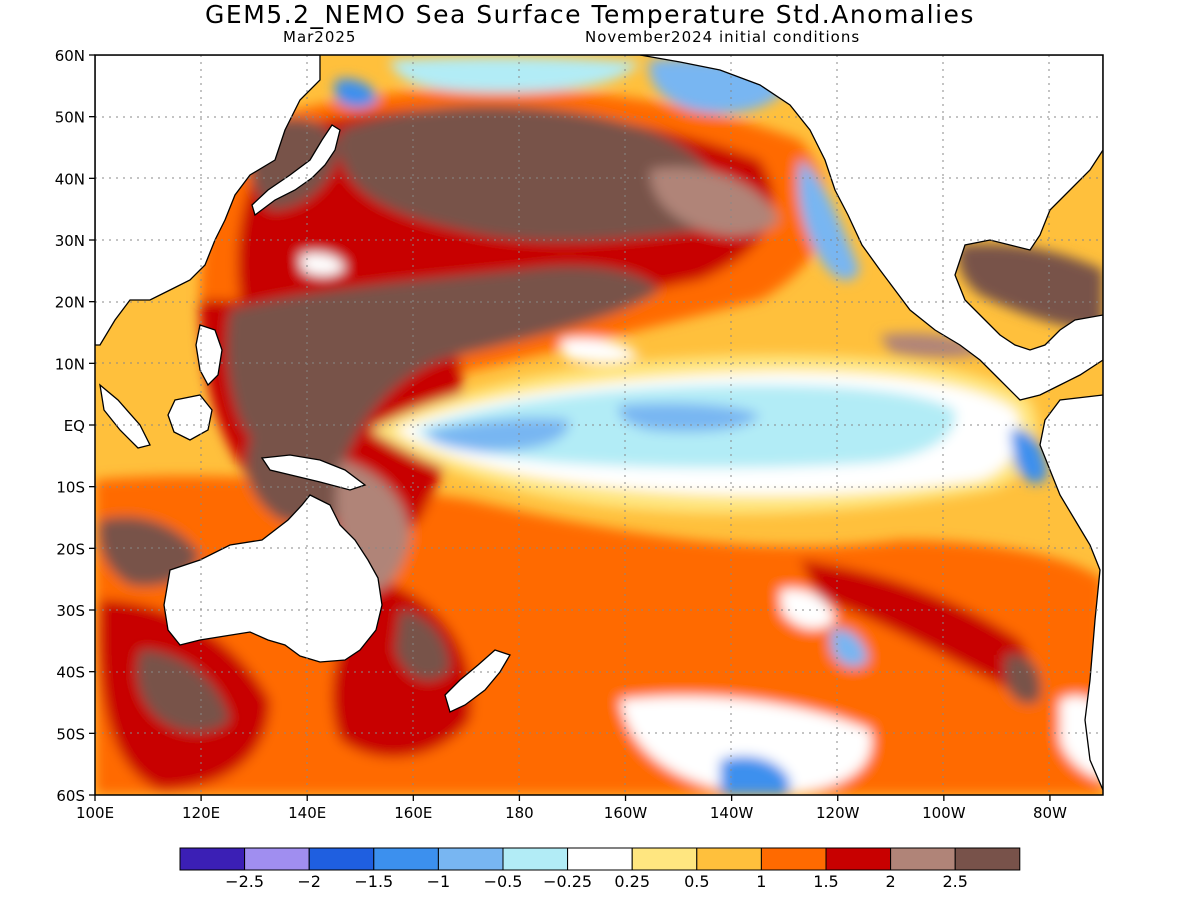 The width and height of the screenshot is (1200, 900). I want to click on land-south-america, so click(1071, 592).